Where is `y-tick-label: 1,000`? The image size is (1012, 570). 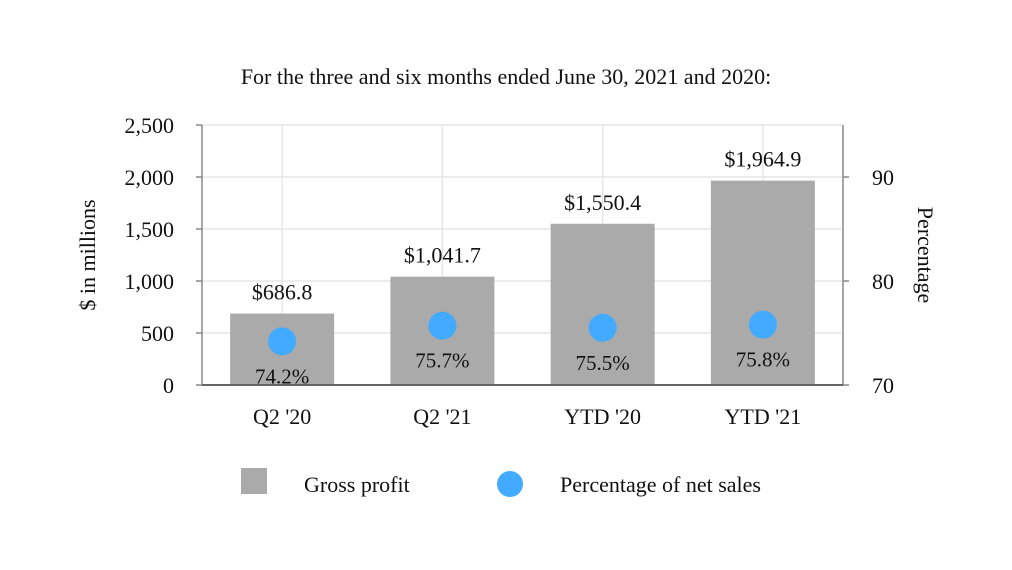 y-tick-label: 1,000 is located at coordinates (150, 281).